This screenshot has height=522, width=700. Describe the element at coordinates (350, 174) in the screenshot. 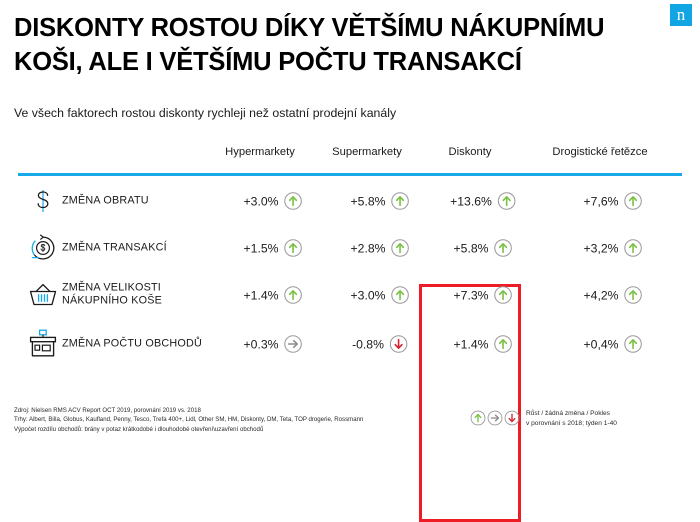

I see `header-divider-rule` at that location.